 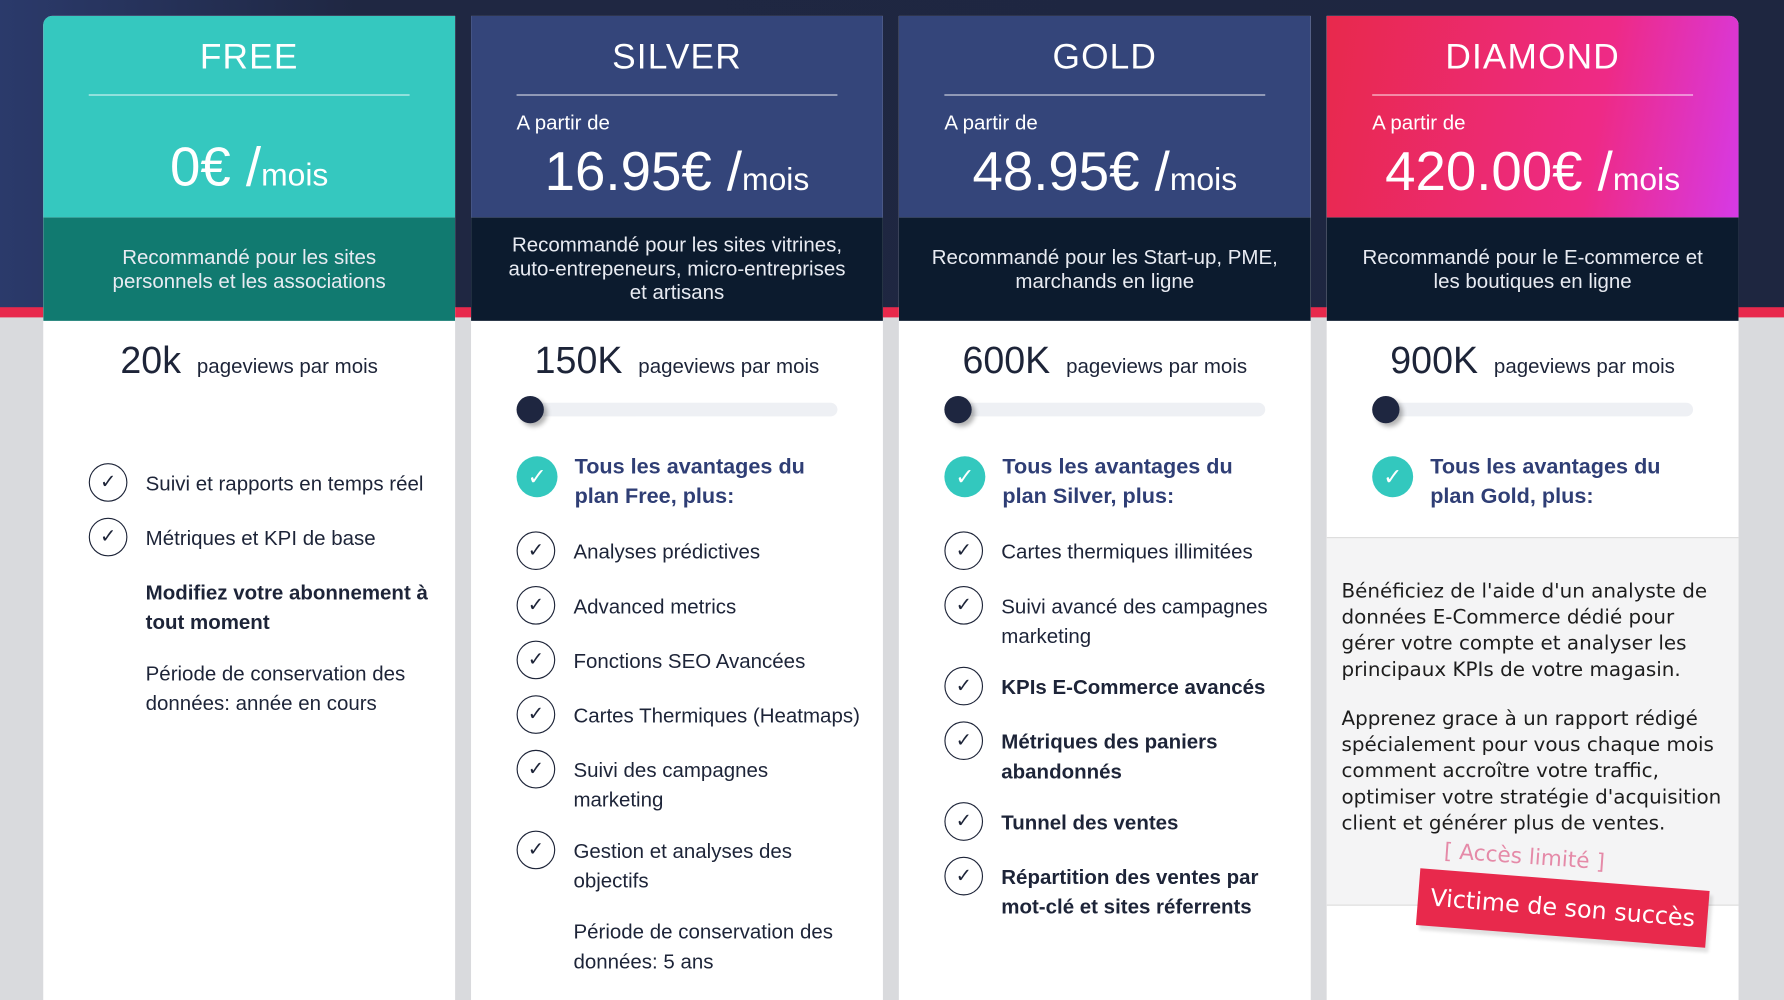 What do you see at coordinates (1127, 552) in the screenshot?
I see `feature-text: Cartes thermiques illimitées` at bounding box center [1127, 552].